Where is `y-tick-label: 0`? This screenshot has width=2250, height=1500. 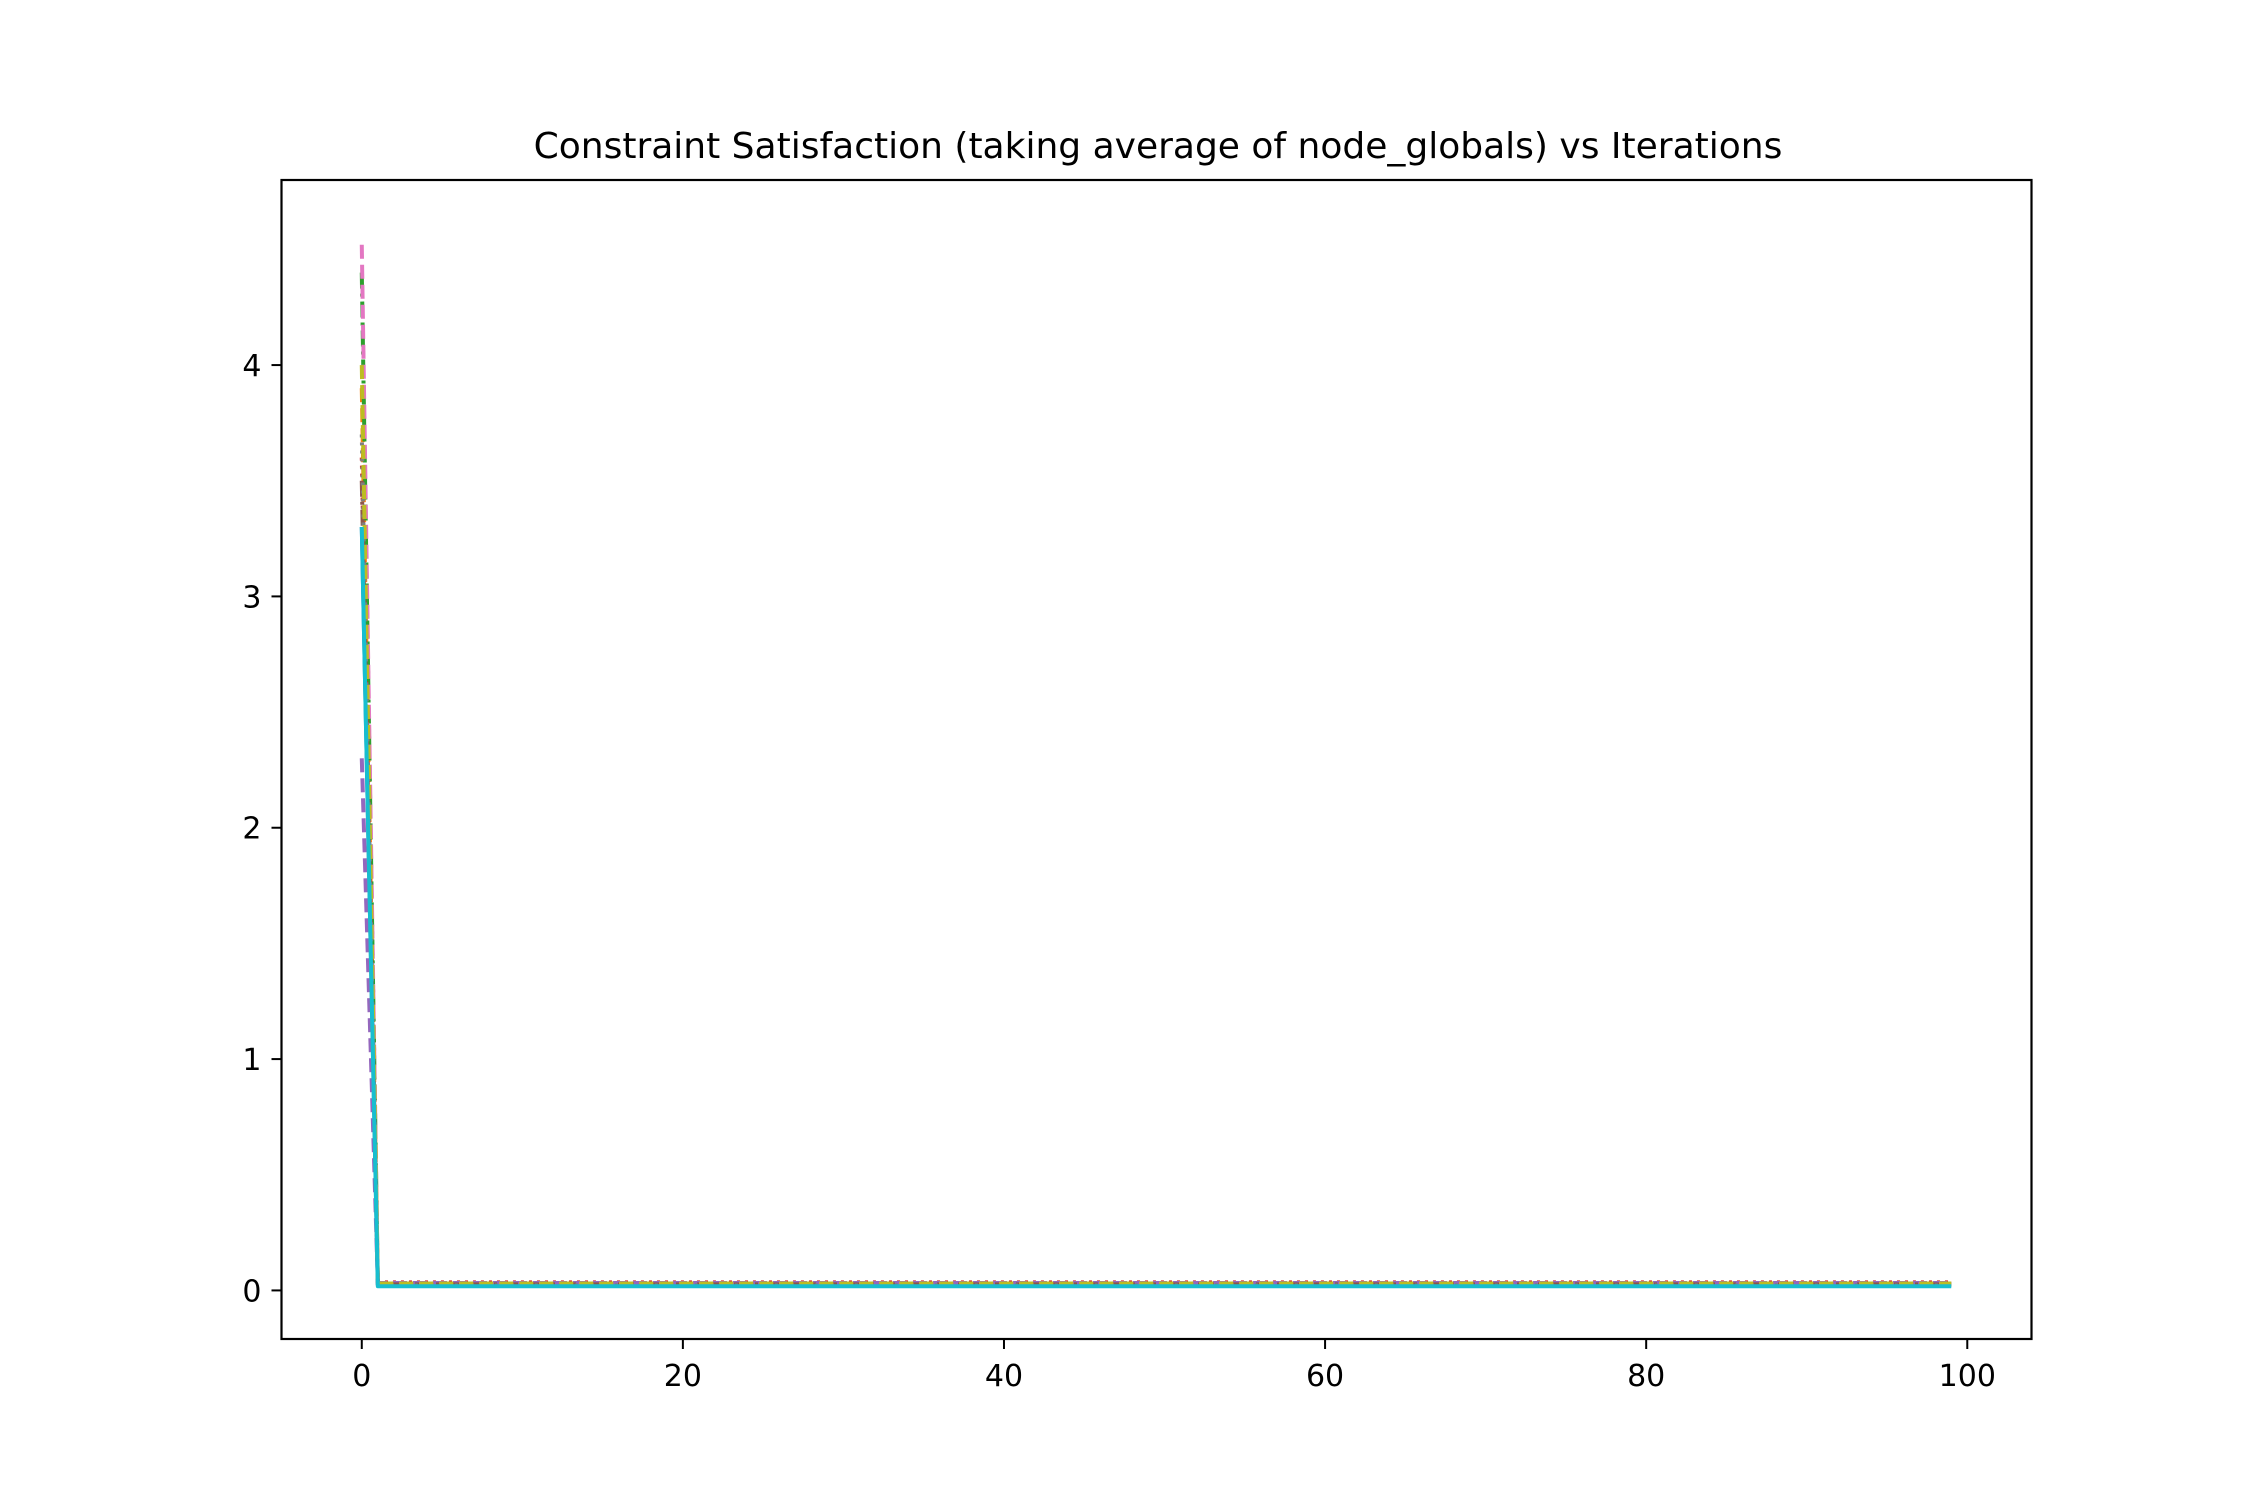 y-tick-label: 0 is located at coordinates (251, 1291).